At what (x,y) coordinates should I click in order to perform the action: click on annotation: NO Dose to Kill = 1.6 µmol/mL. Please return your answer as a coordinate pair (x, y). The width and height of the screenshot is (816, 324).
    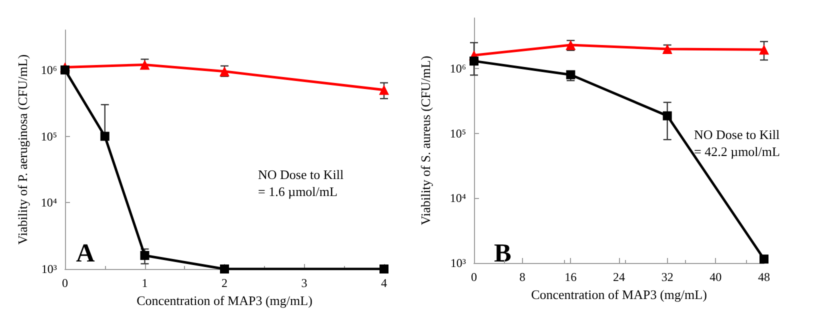
    Looking at the image, I should click on (301, 183).